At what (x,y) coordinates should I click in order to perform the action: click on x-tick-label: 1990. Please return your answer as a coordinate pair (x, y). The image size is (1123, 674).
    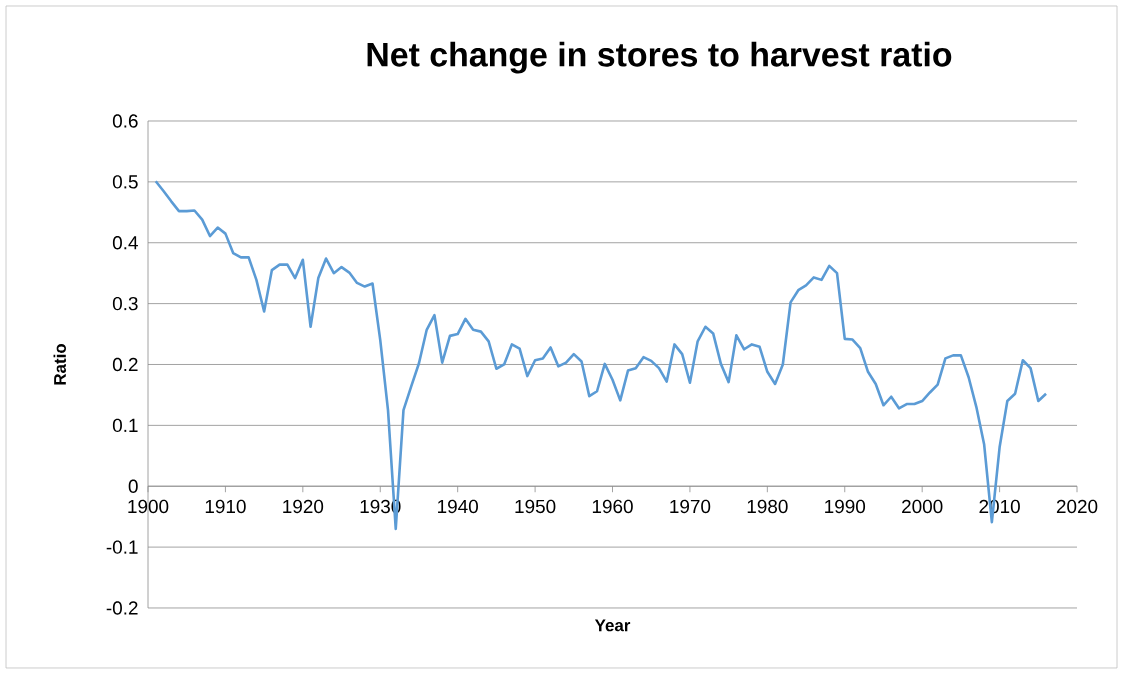
    Looking at the image, I should click on (845, 506).